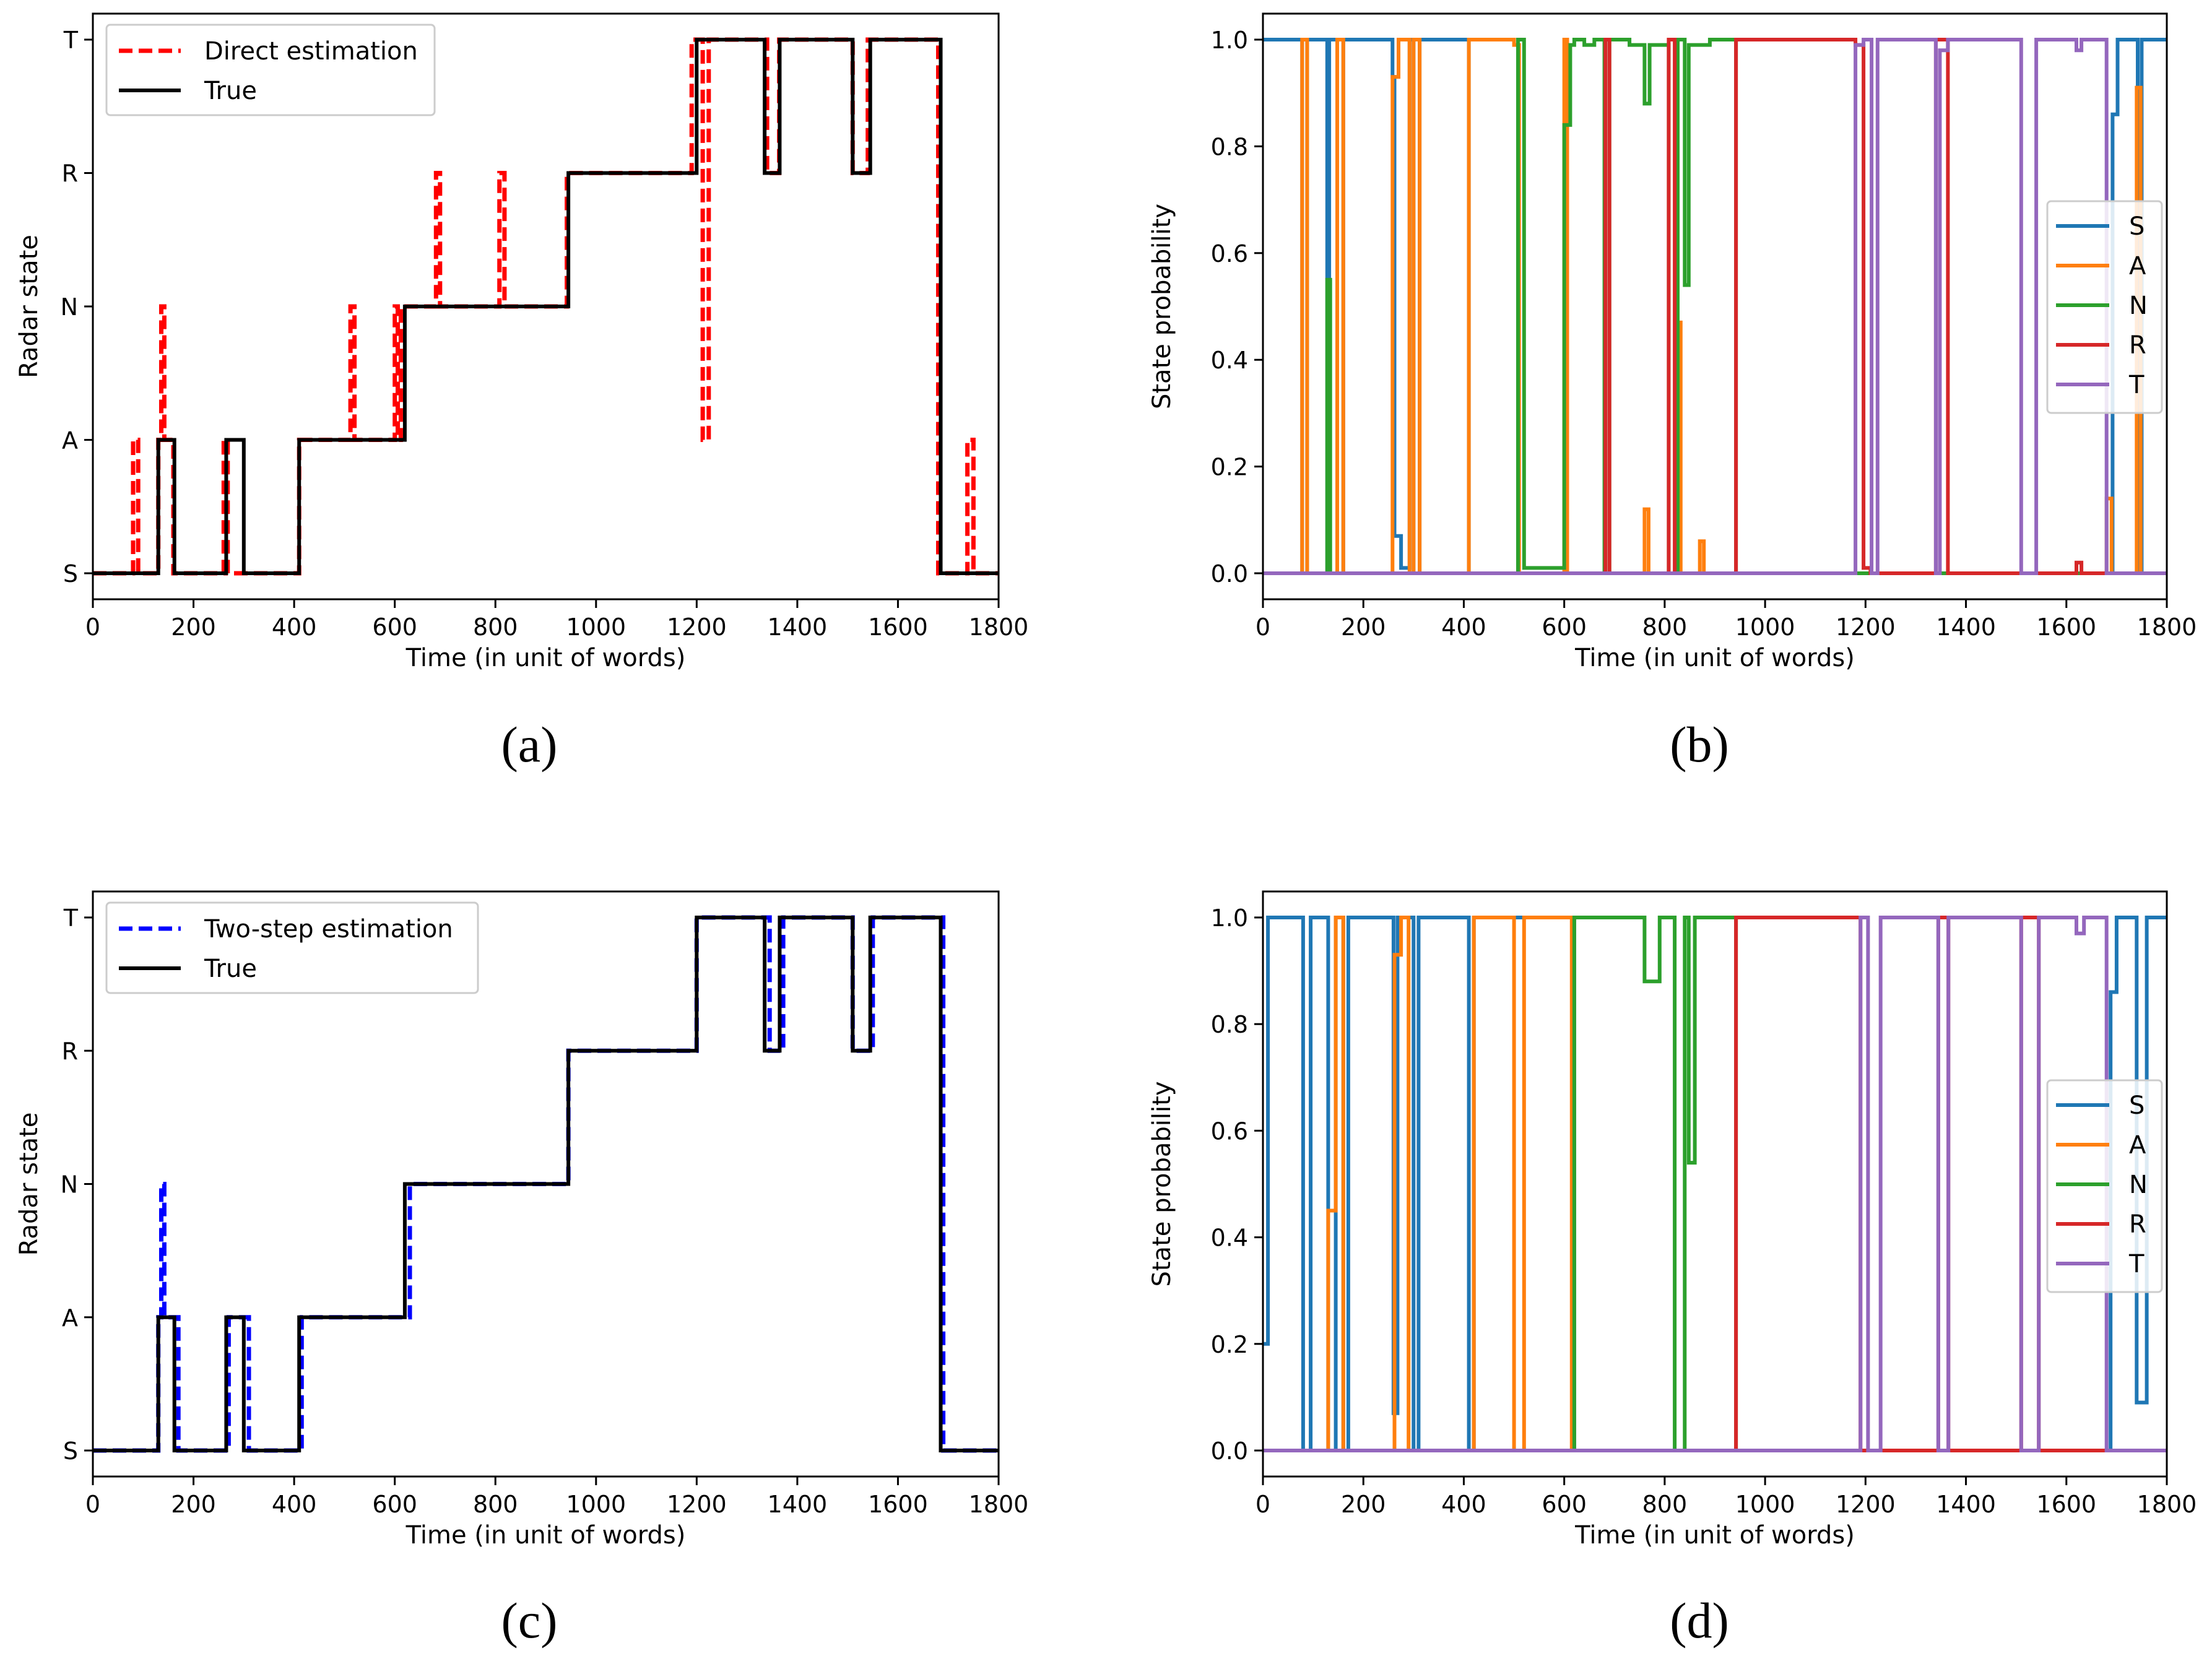 The height and width of the screenshot is (1661, 2212). I want to click on legend-label: Two-step estimation, so click(328, 929).